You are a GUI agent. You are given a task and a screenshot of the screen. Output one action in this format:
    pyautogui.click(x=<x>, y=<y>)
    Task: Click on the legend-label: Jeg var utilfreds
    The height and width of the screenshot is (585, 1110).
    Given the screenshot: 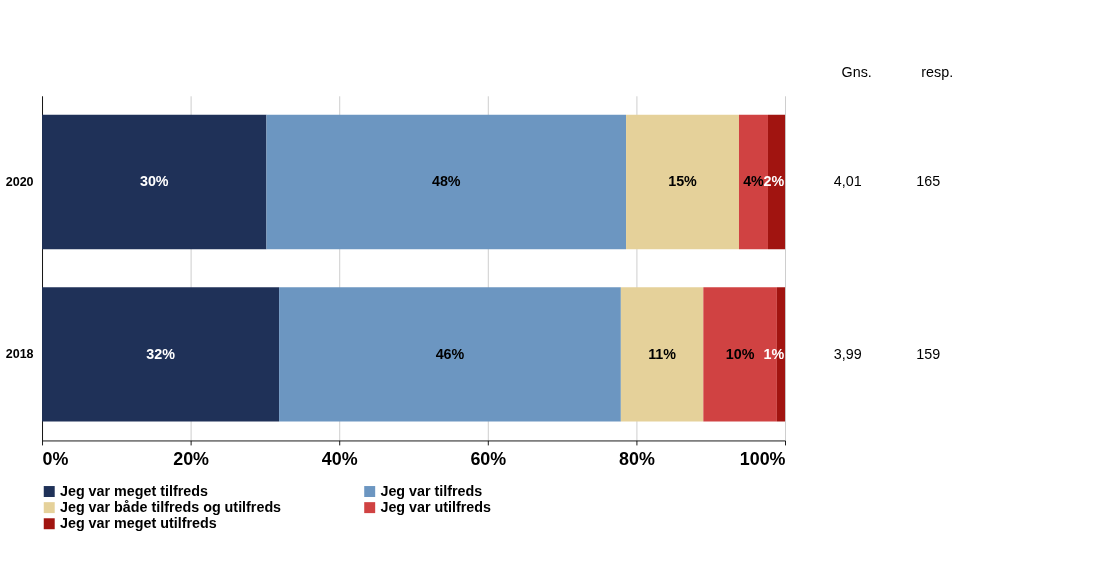 What is the action you would take?
    pyautogui.click(x=436, y=507)
    